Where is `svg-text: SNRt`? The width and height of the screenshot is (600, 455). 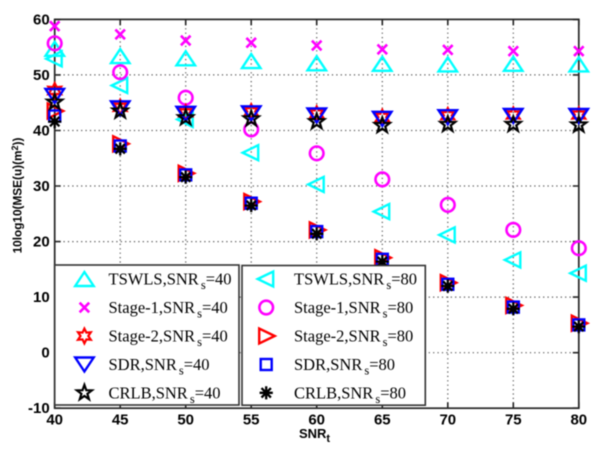
svg-text: SNRt is located at coordinates (314, 435).